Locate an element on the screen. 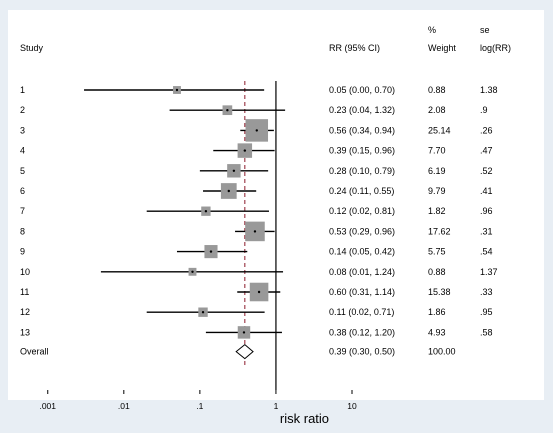 This screenshot has height=433, width=553. x-axis-title: risk ratio is located at coordinates (304, 418).